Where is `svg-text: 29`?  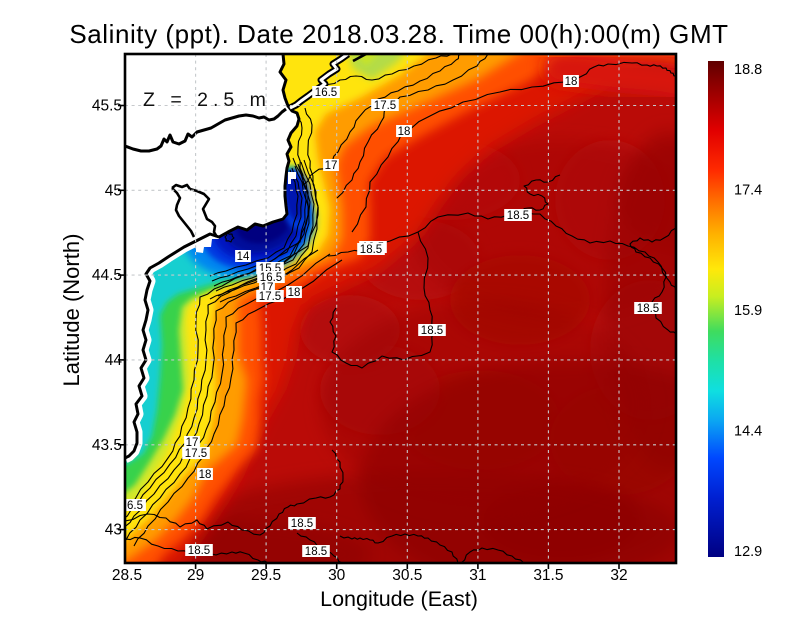 svg-text: 29 is located at coordinates (195, 575).